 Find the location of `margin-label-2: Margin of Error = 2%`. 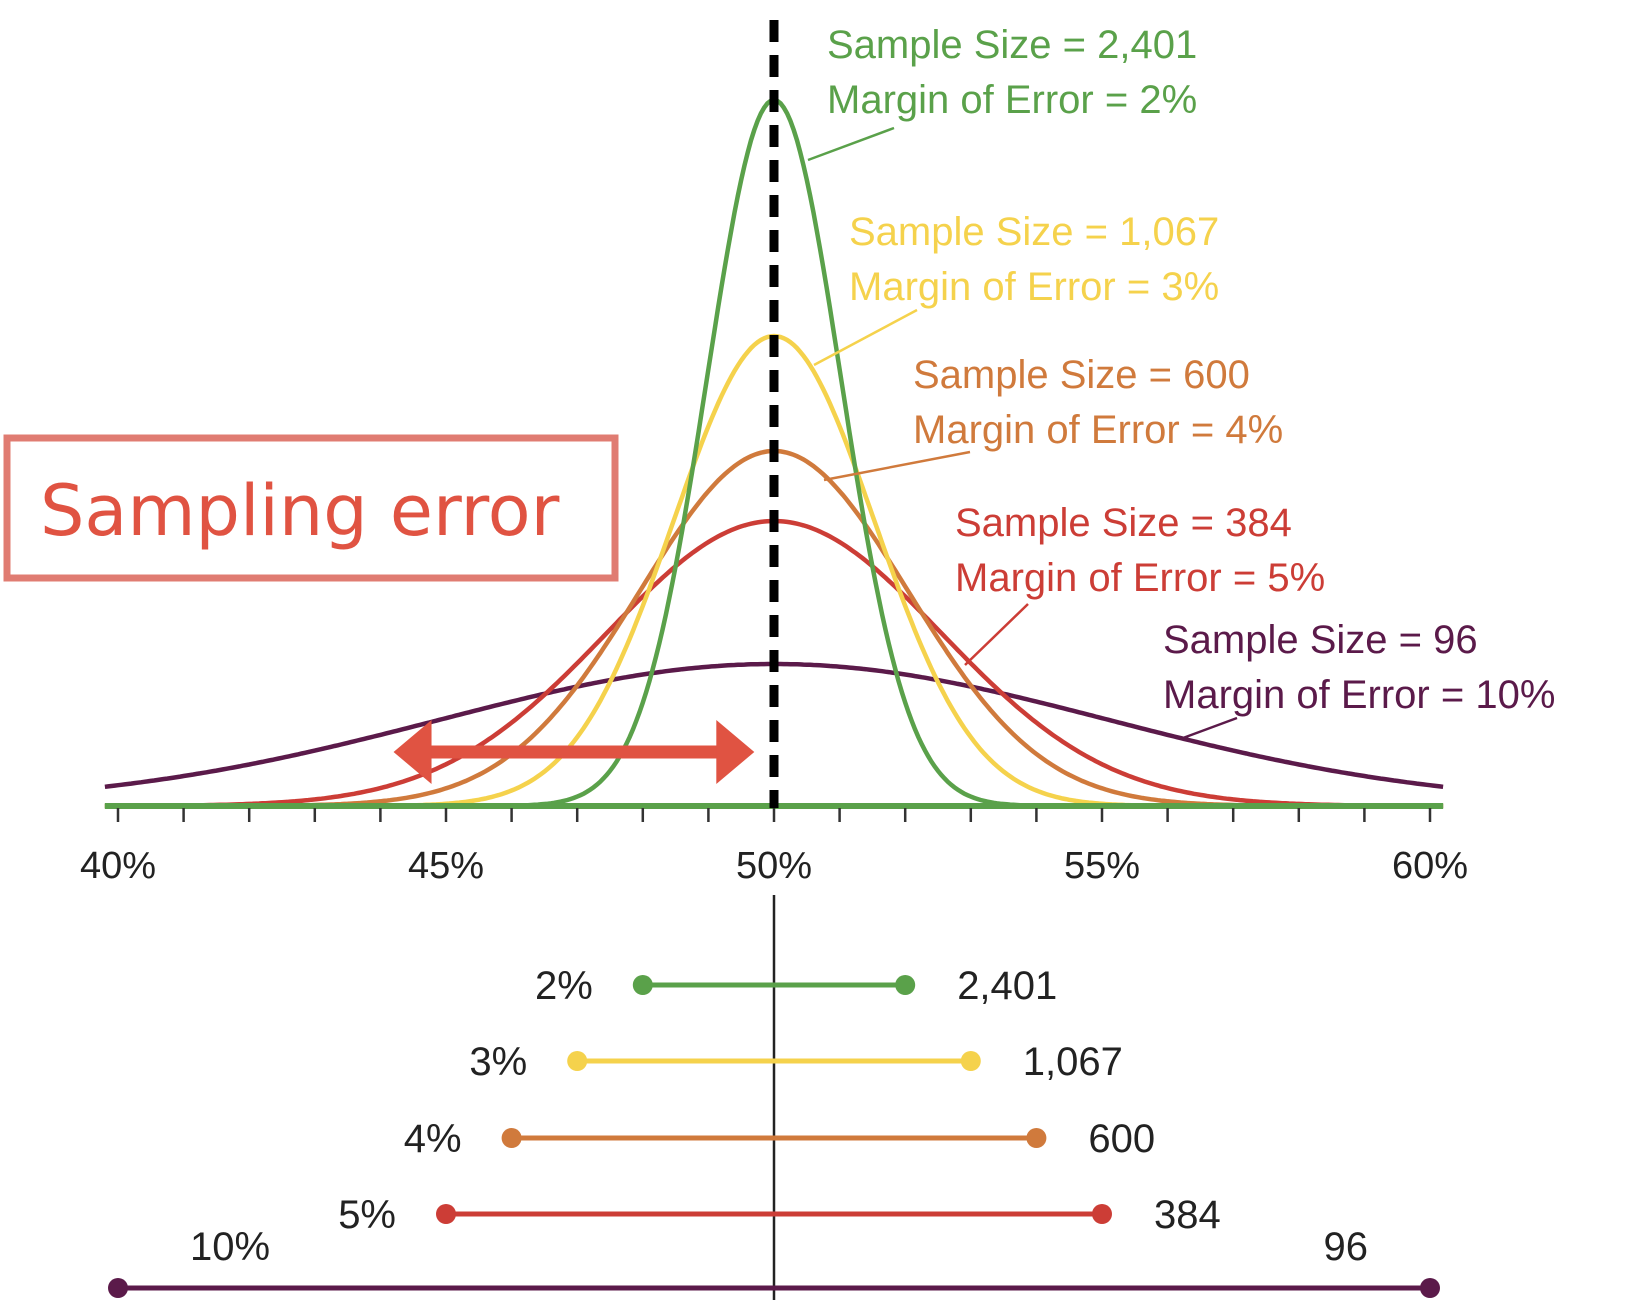

margin-label-2: Margin of Error = 2% is located at coordinates (1012, 100).